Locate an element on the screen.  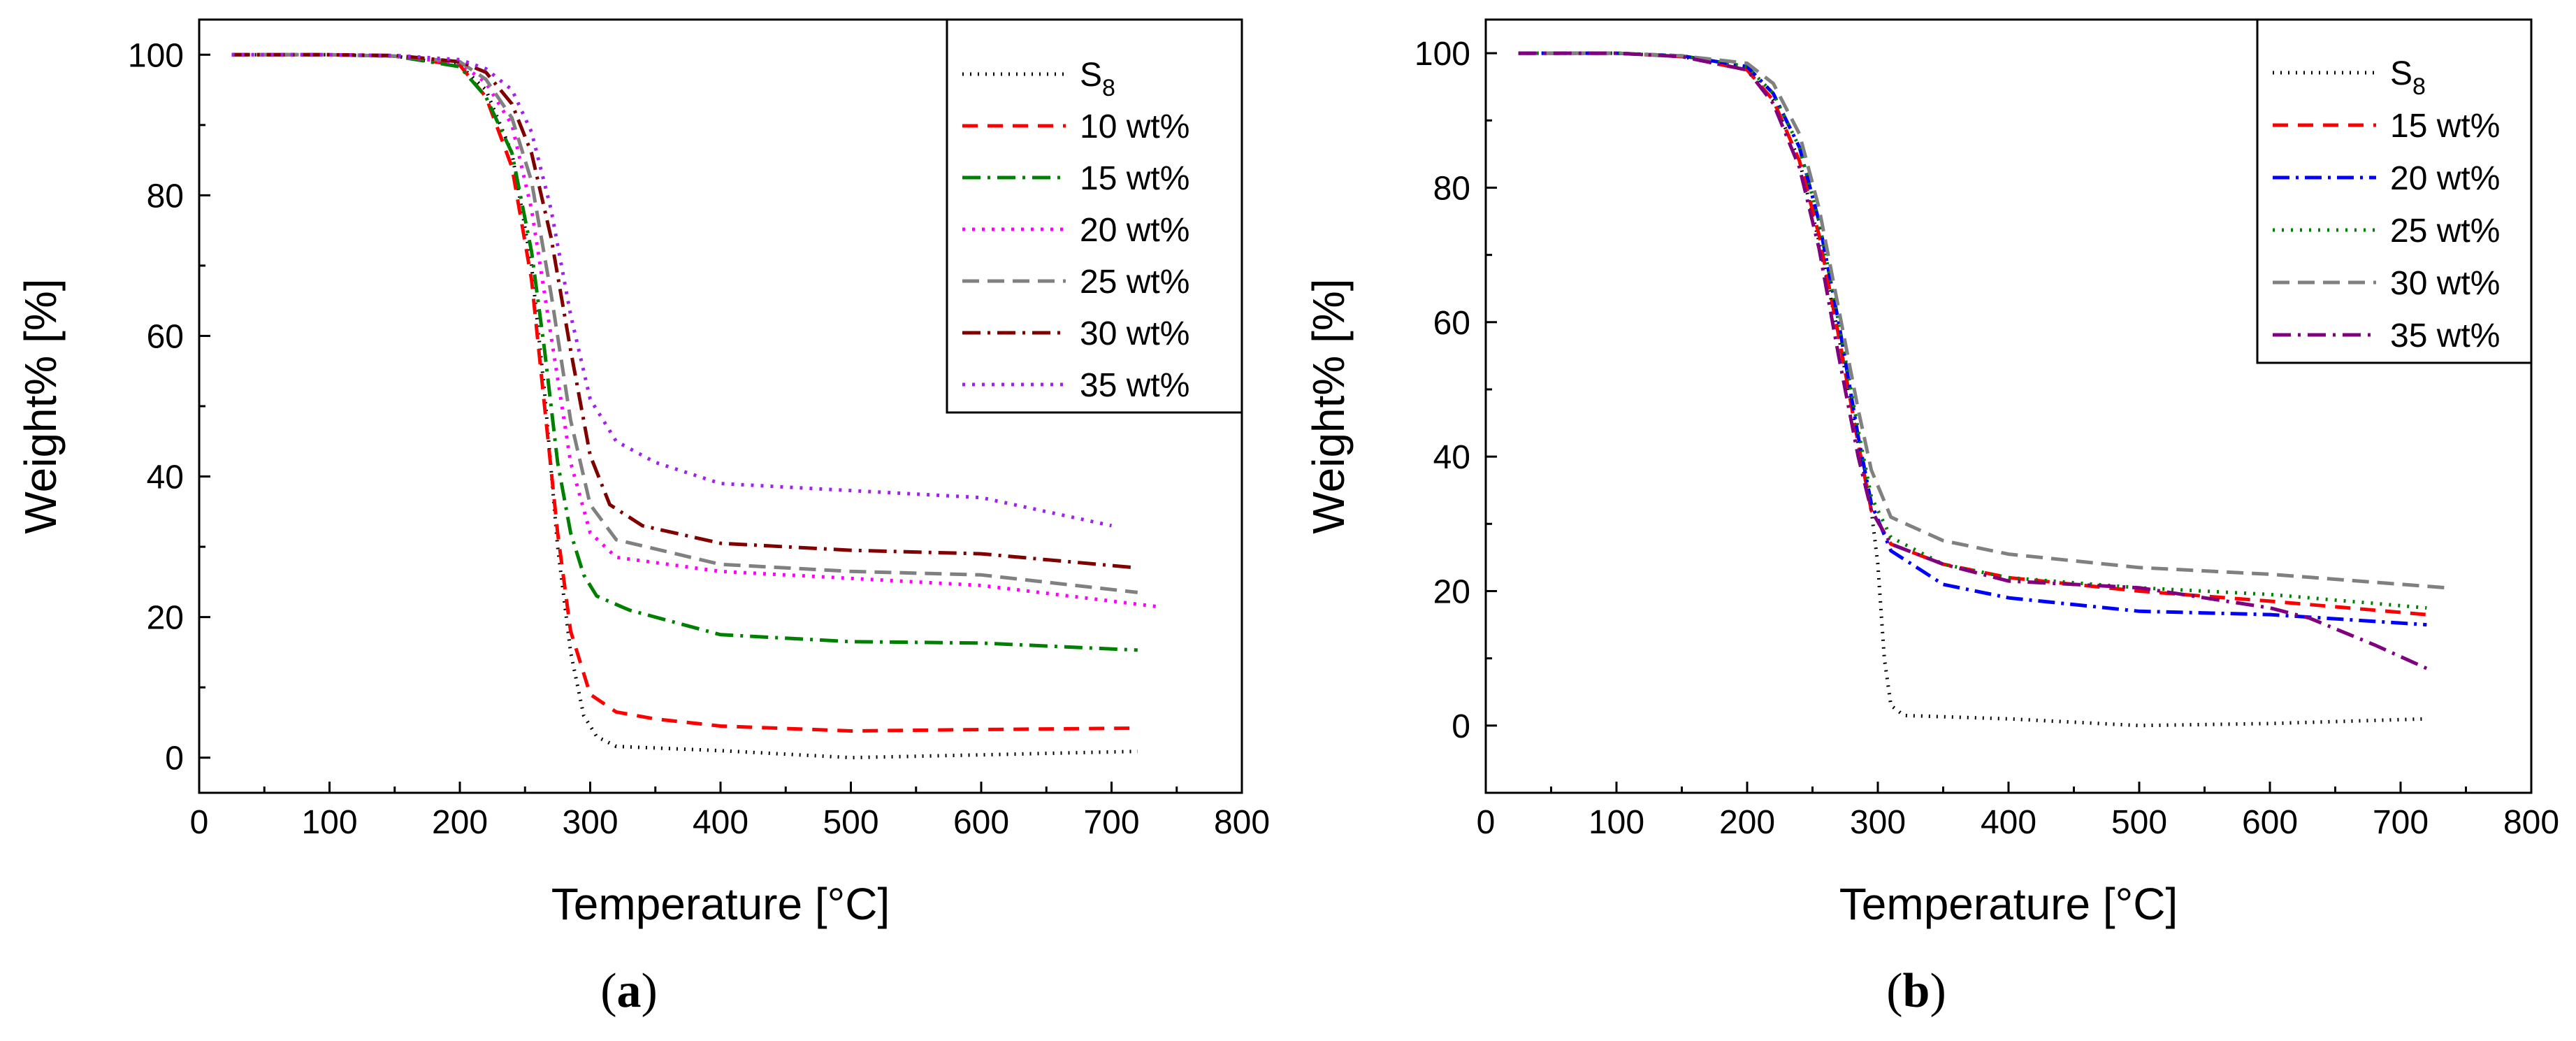
x-axis-title-b: Temperature [°C] is located at coordinates (2009, 904).